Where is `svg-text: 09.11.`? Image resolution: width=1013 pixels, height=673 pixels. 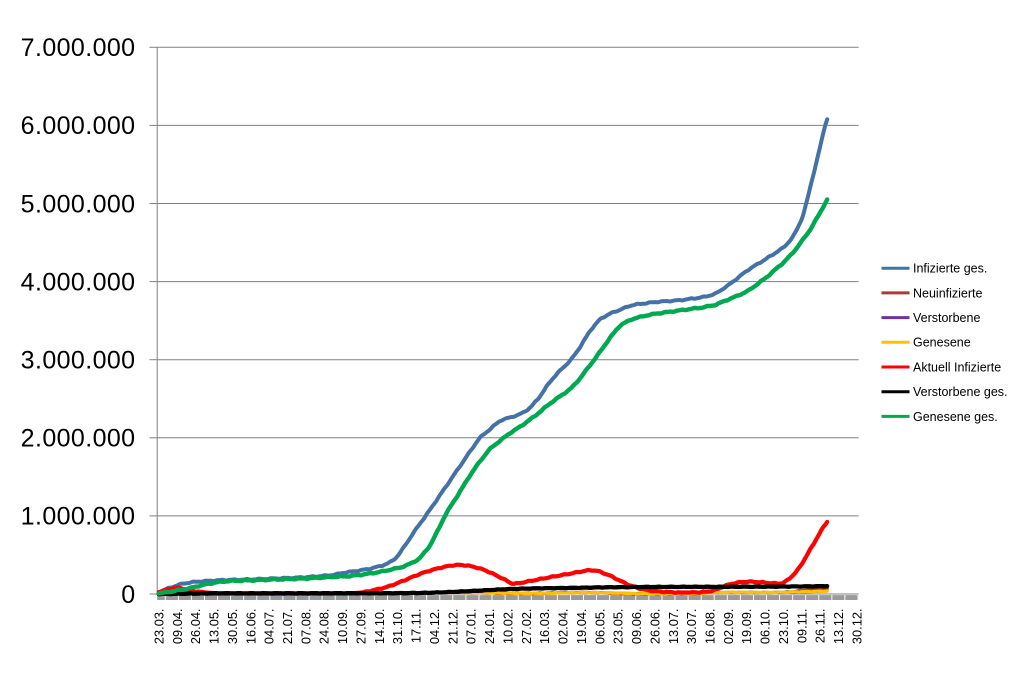 svg-text: 09.11. is located at coordinates (801, 626).